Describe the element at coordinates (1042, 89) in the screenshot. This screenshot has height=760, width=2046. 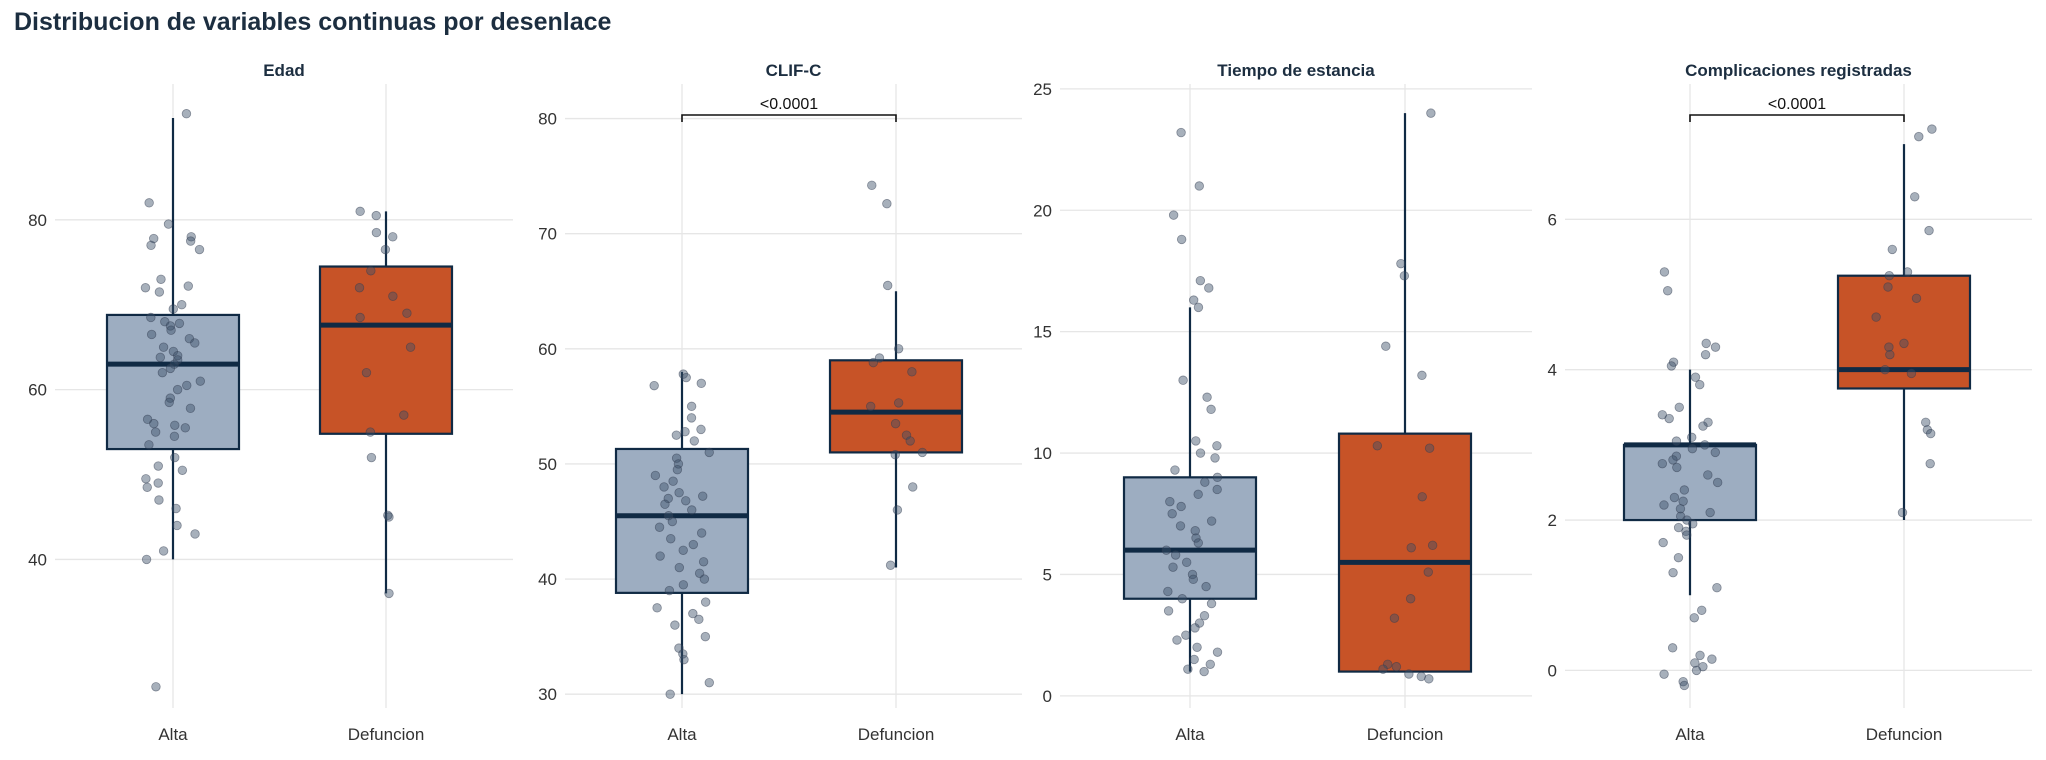
I see `y-tick-label: 25` at that location.